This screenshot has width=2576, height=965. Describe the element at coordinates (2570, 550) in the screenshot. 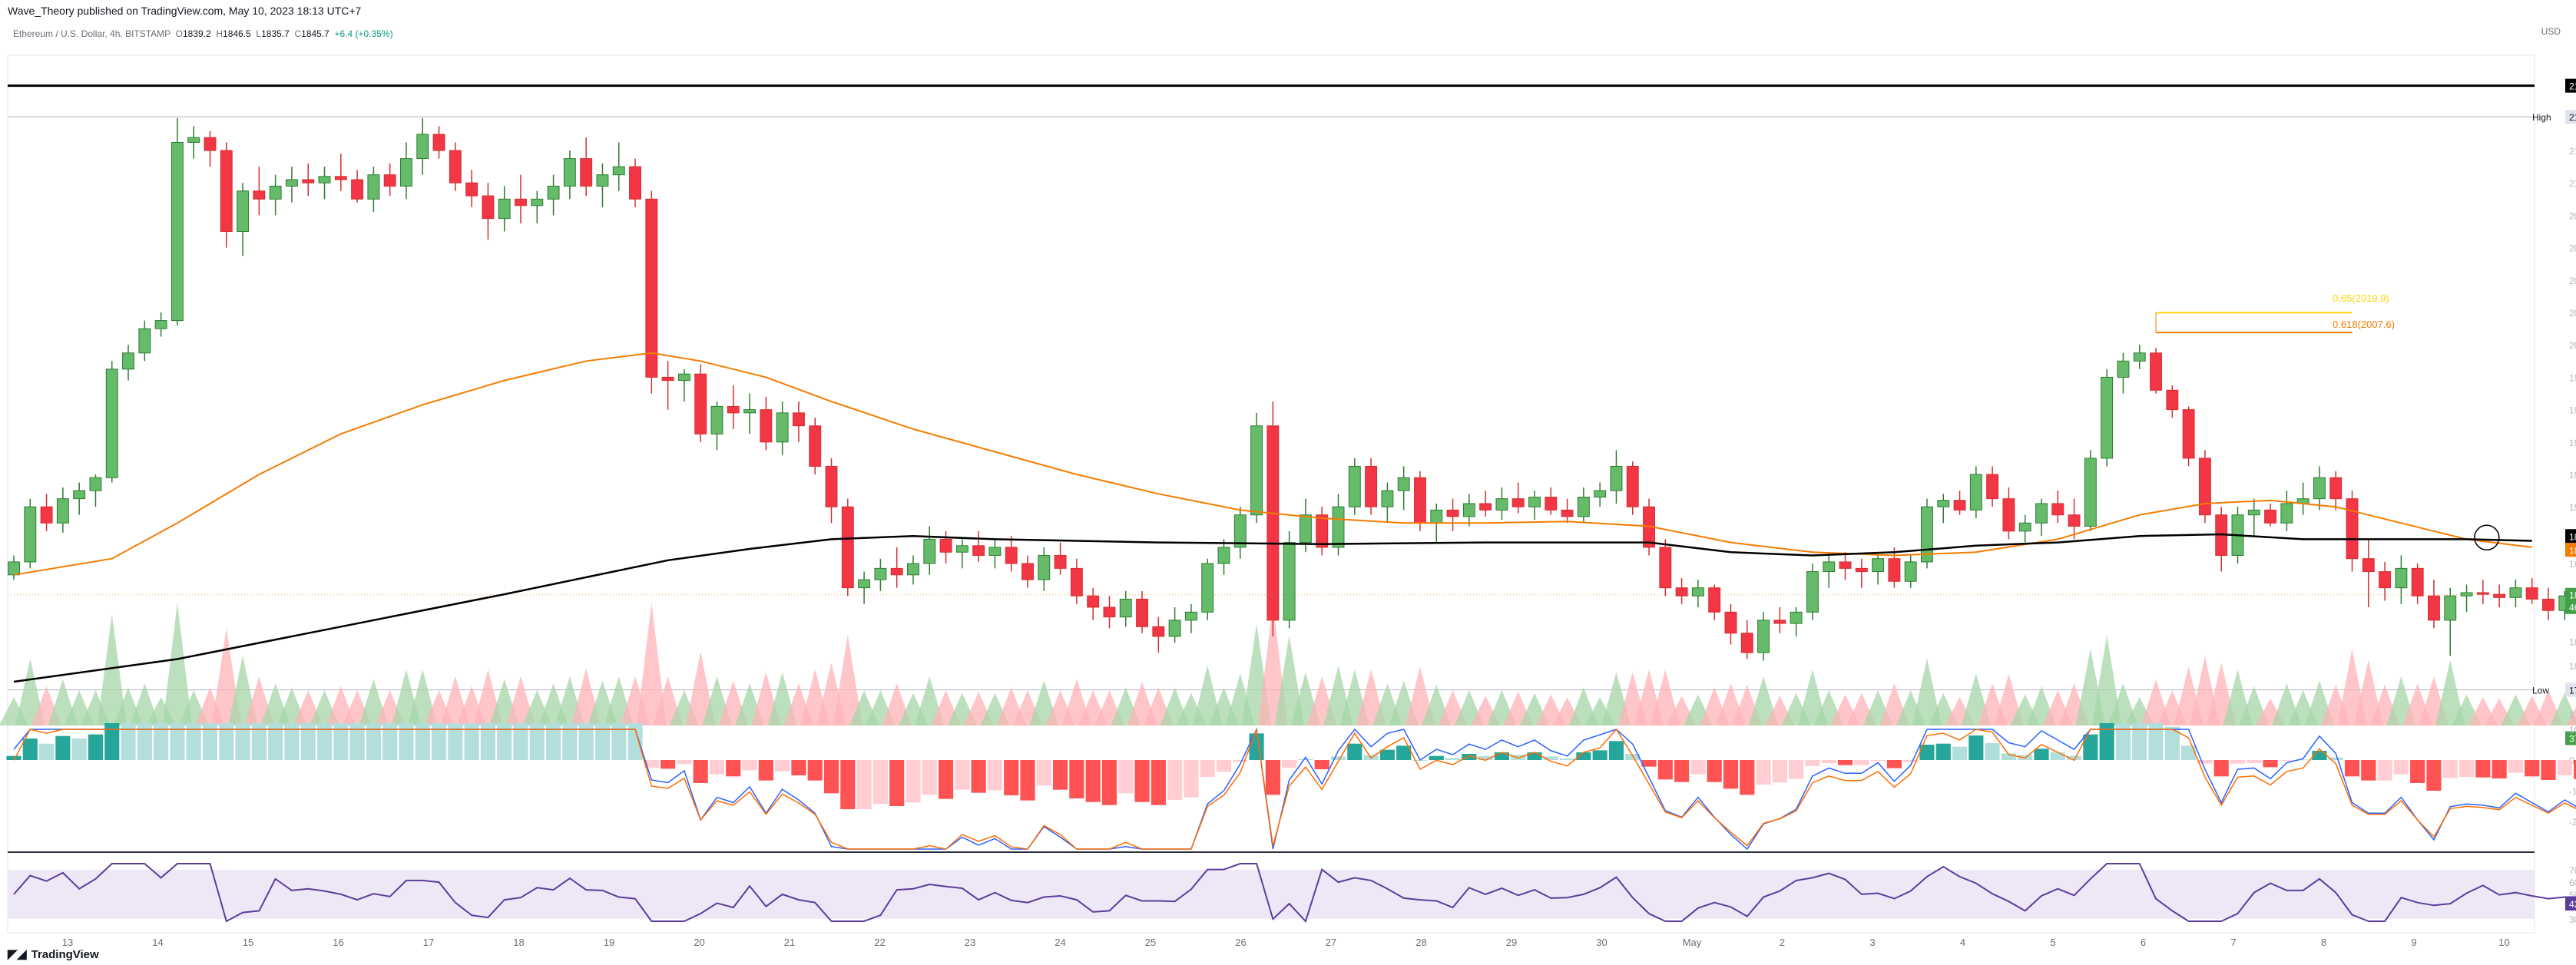

I see `ema-price-label-box` at that location.